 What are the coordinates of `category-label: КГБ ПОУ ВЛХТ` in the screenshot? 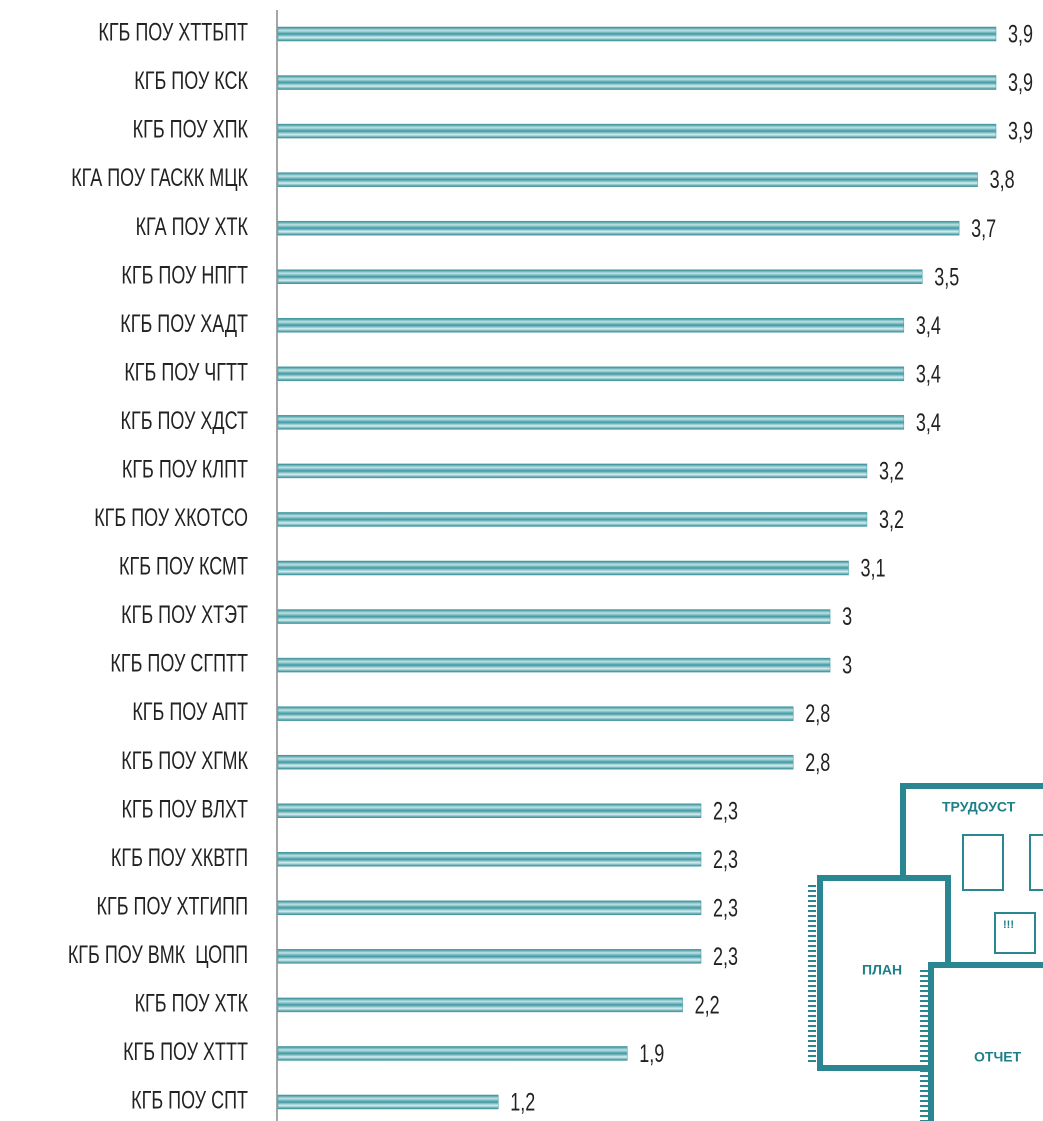 It's located at (184, 808).